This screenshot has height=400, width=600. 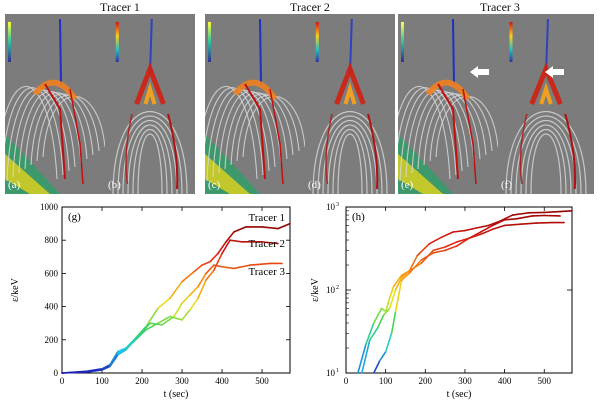 What do you see at coordinates (407, 185) in the screenshot?
I see `panel-label: (e)` at bounding box center [407, 185].